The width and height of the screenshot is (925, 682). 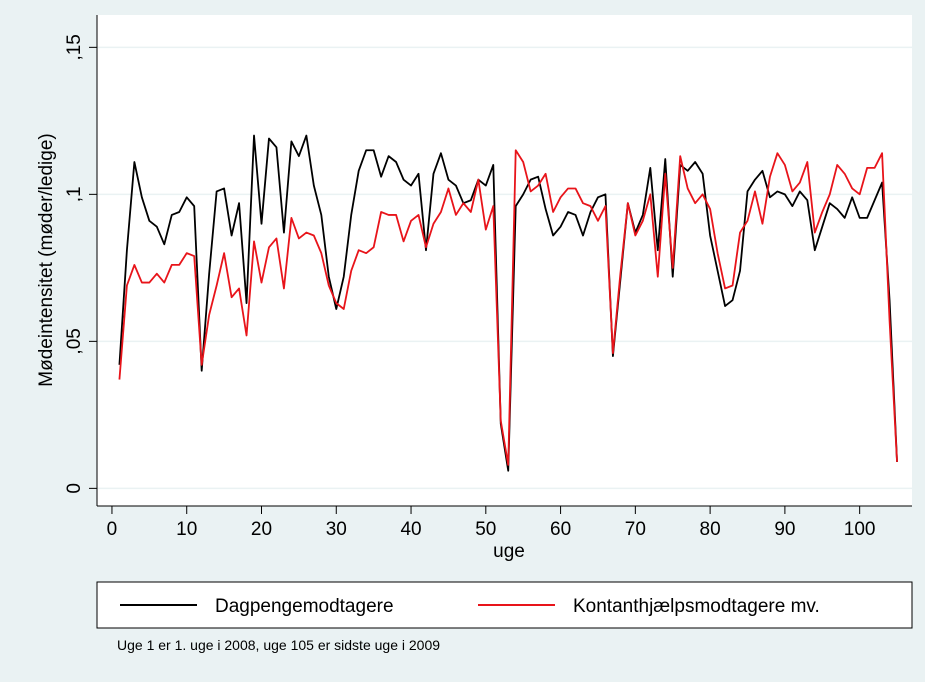 What do you see at coordinates (509, 551) in the screenshot?
I see `x-axis-title: uge` at bounding box center [509, 551].